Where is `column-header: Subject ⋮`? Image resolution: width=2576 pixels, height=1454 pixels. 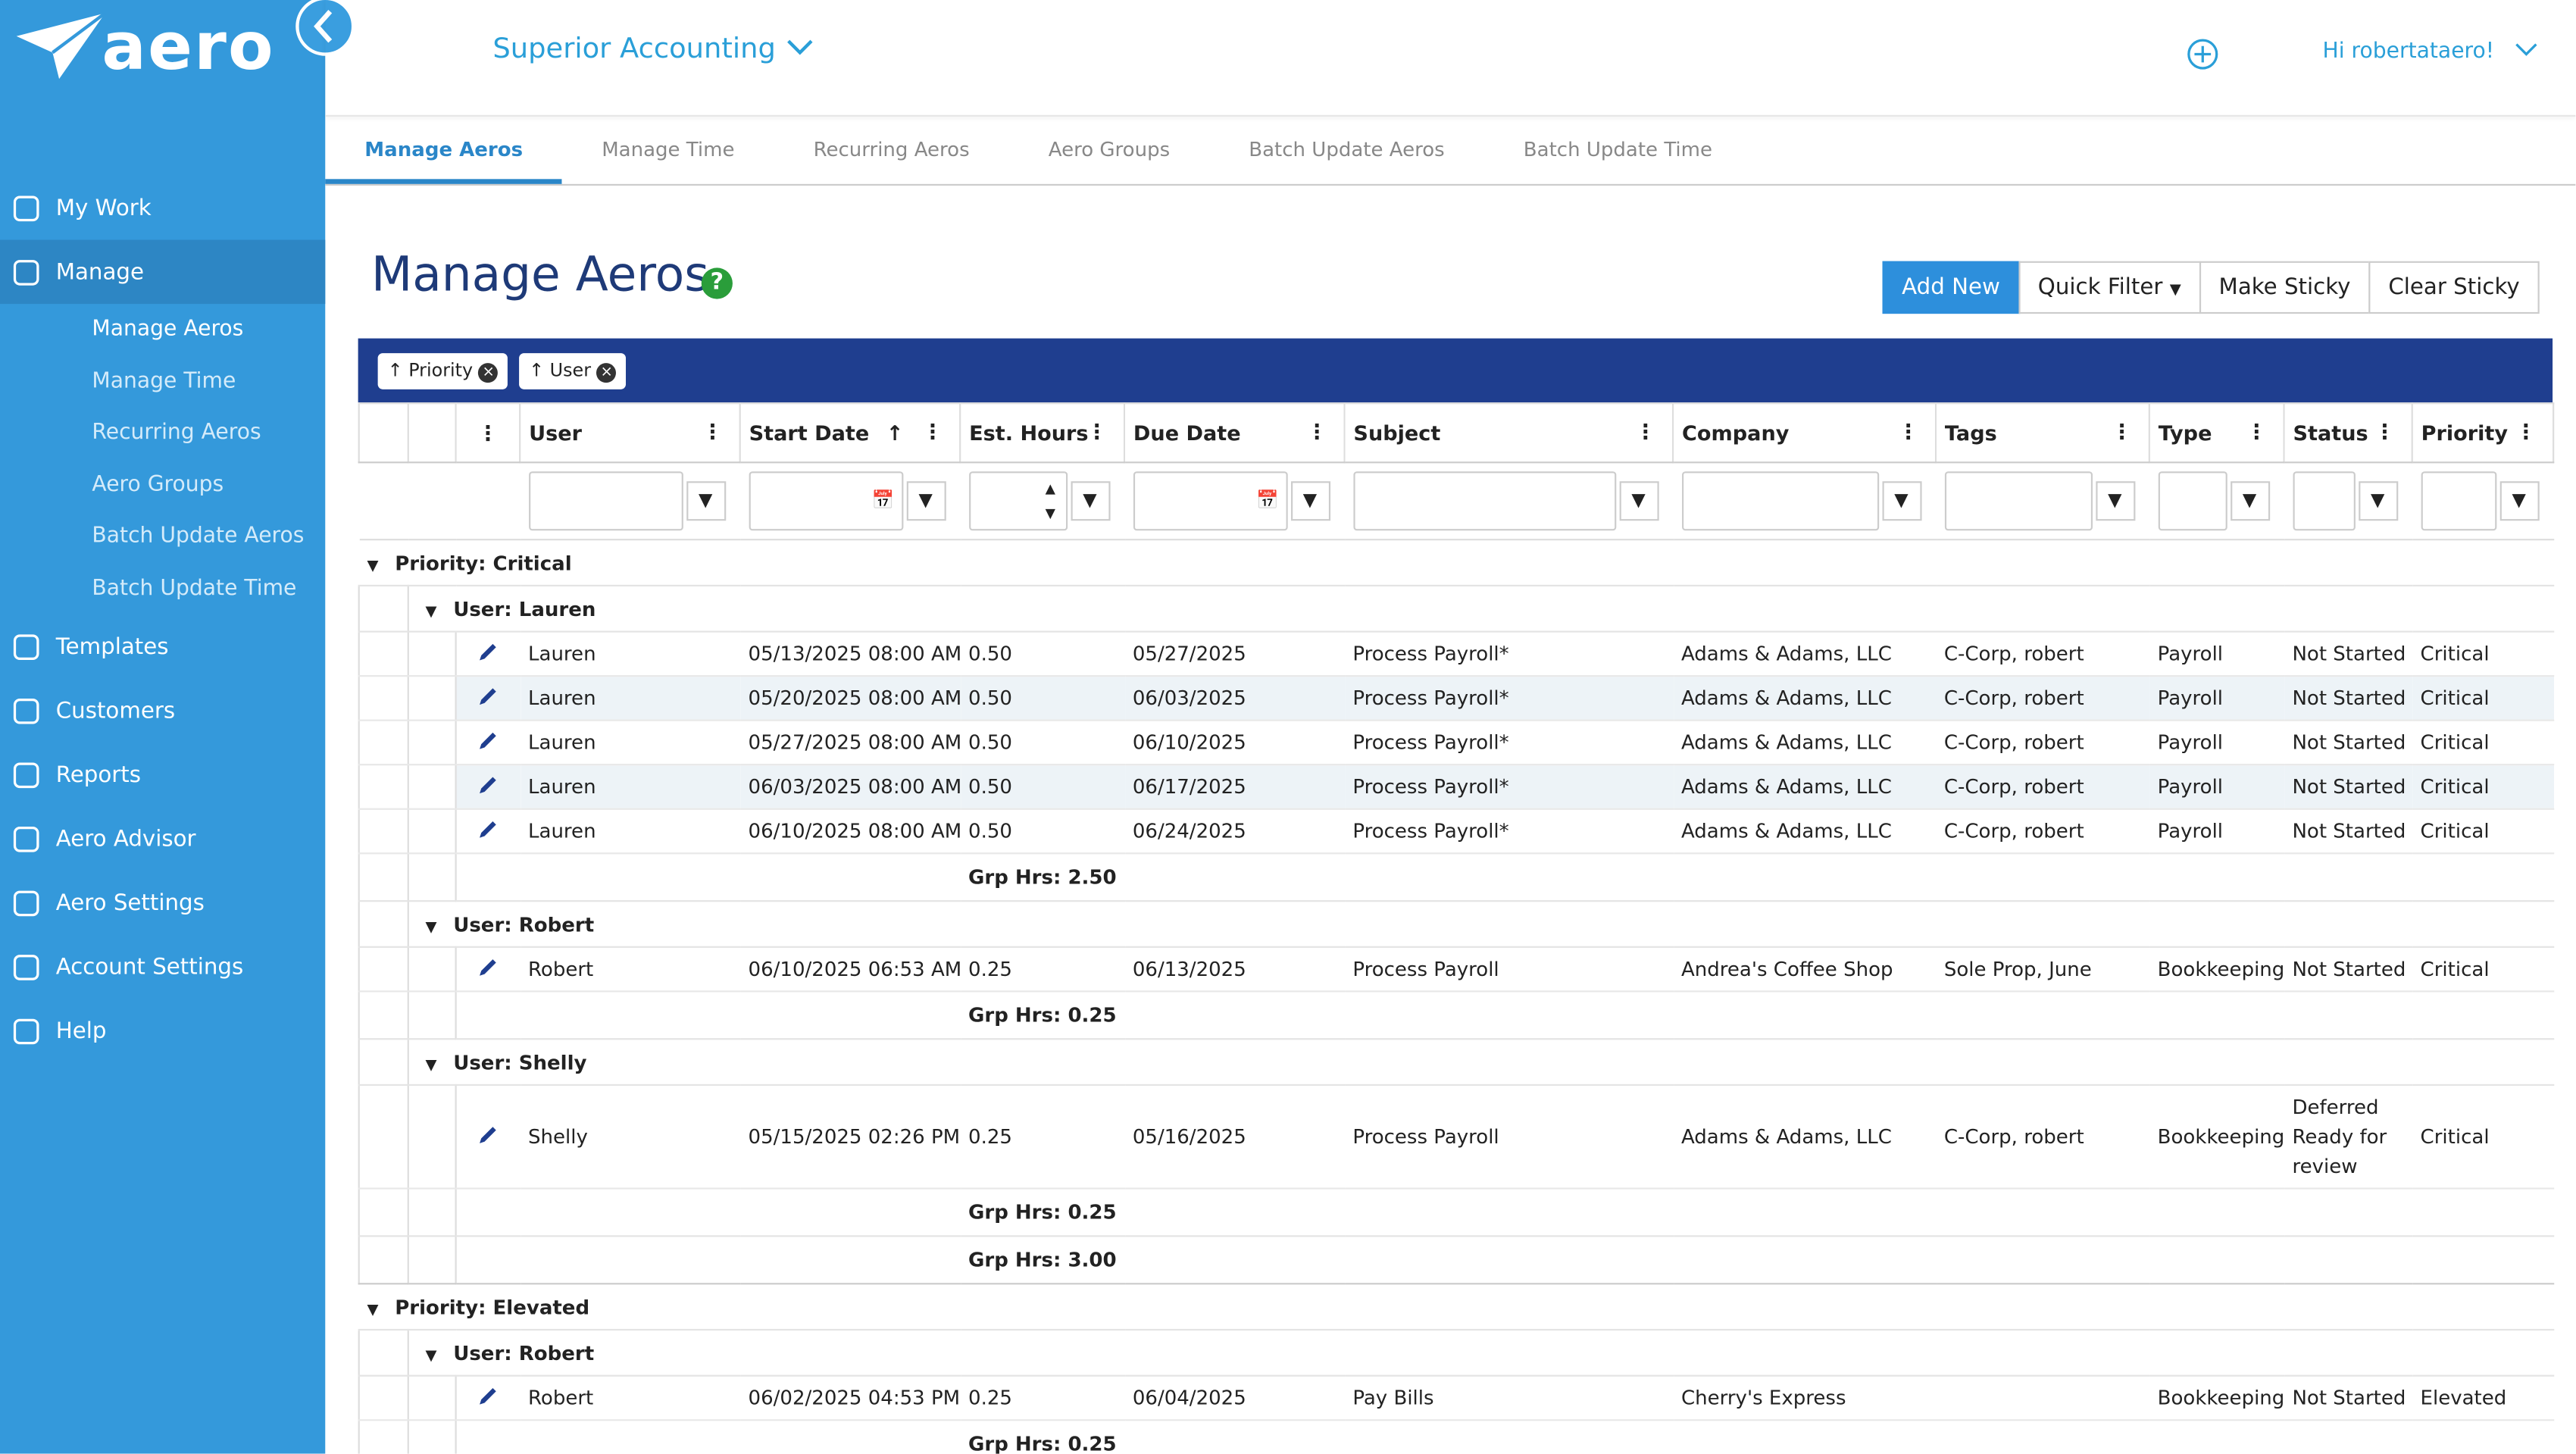 column-header: Subject ⋮ is located at coordinates (1509, 433).